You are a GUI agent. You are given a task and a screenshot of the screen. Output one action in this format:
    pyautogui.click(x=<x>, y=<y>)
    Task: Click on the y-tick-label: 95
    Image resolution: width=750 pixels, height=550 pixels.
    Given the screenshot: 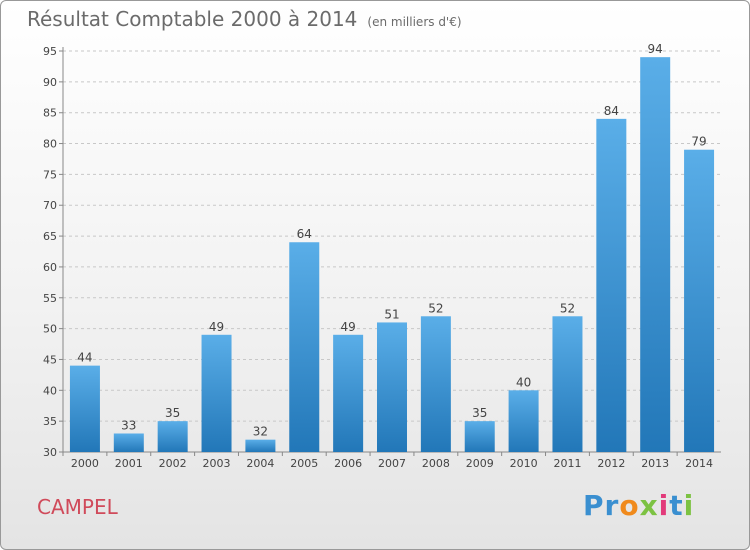 What is the action you would take?
    pyautogui.click(x=50, y=51)
    